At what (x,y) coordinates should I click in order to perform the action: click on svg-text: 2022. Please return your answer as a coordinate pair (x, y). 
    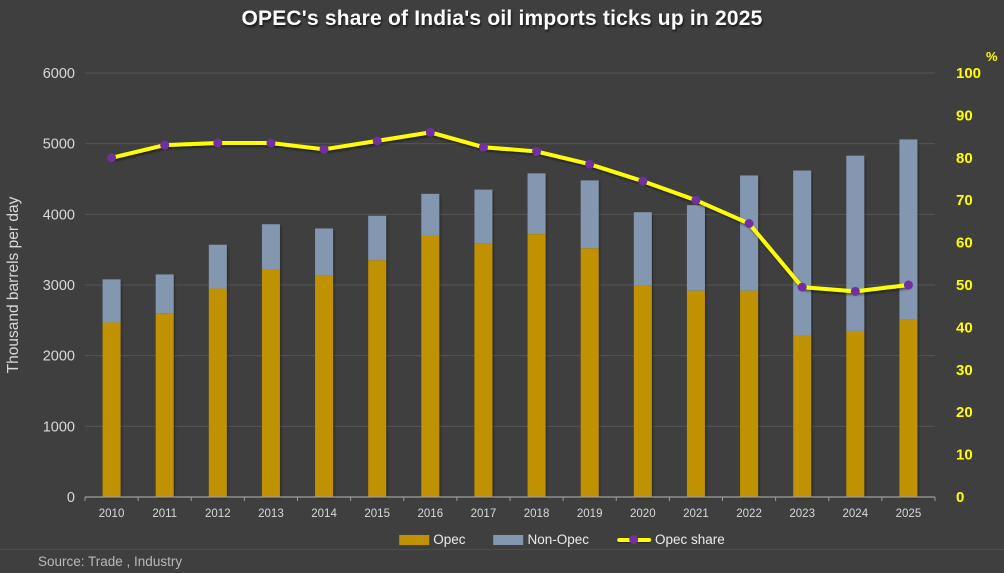
    Looking at the image, I should click on (749, 514).